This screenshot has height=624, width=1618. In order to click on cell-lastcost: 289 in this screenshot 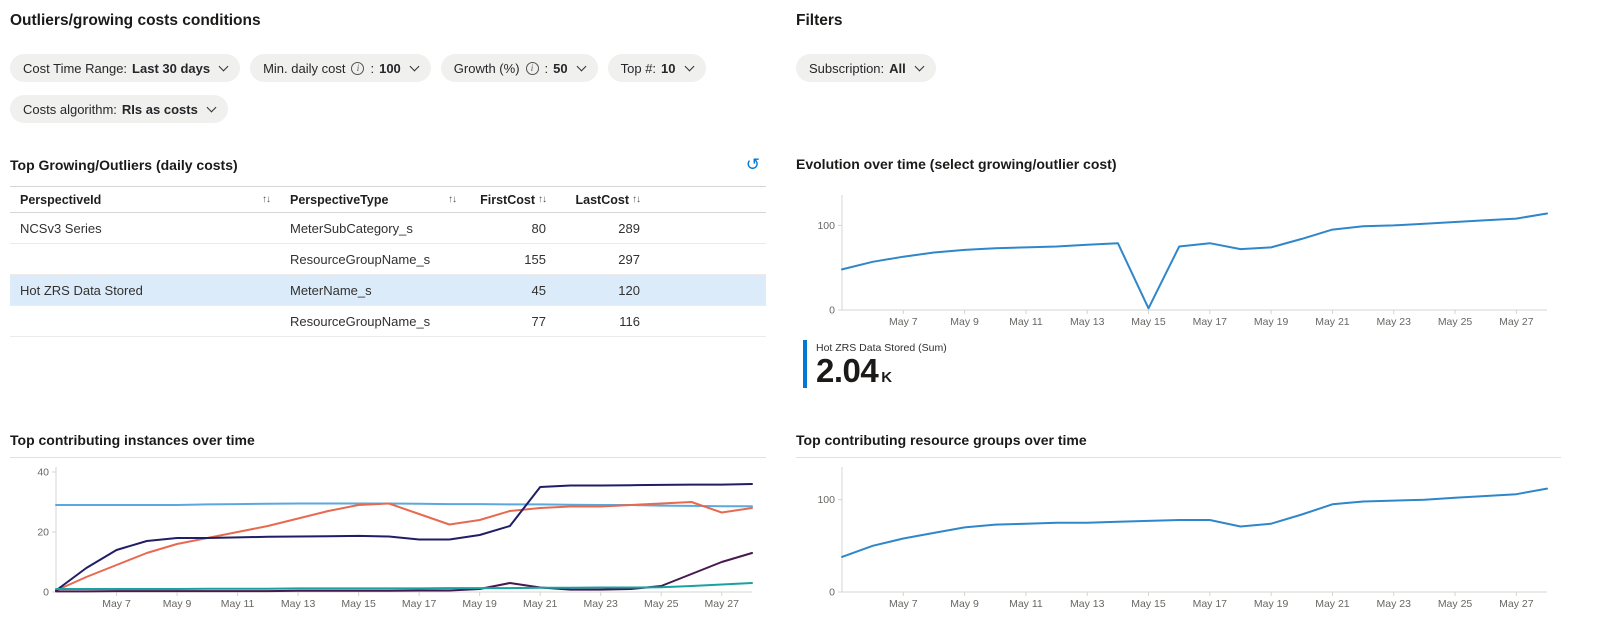, I will do `click(629, 228)`.